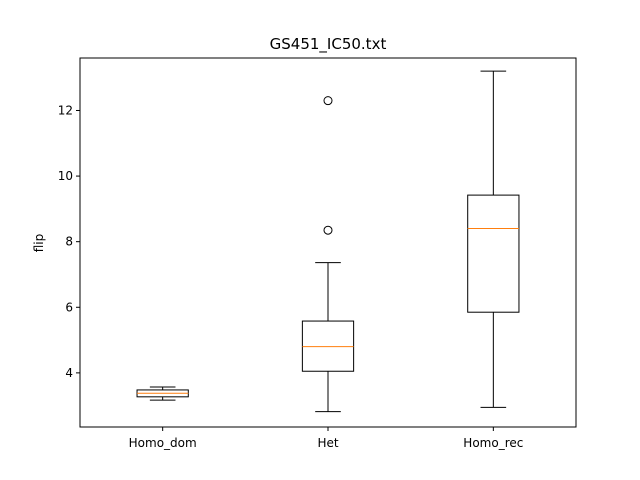 This screenshot has height=480, width=640. What do you see at coordinates (163, 443) in the screenshot?
I see `x-tick-label: Homo_dom` at bounding box center [163, 443].